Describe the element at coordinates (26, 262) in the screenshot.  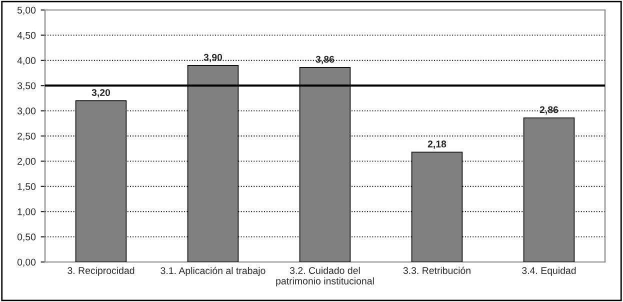
I see `y-tick-label: 0,00` at that location.